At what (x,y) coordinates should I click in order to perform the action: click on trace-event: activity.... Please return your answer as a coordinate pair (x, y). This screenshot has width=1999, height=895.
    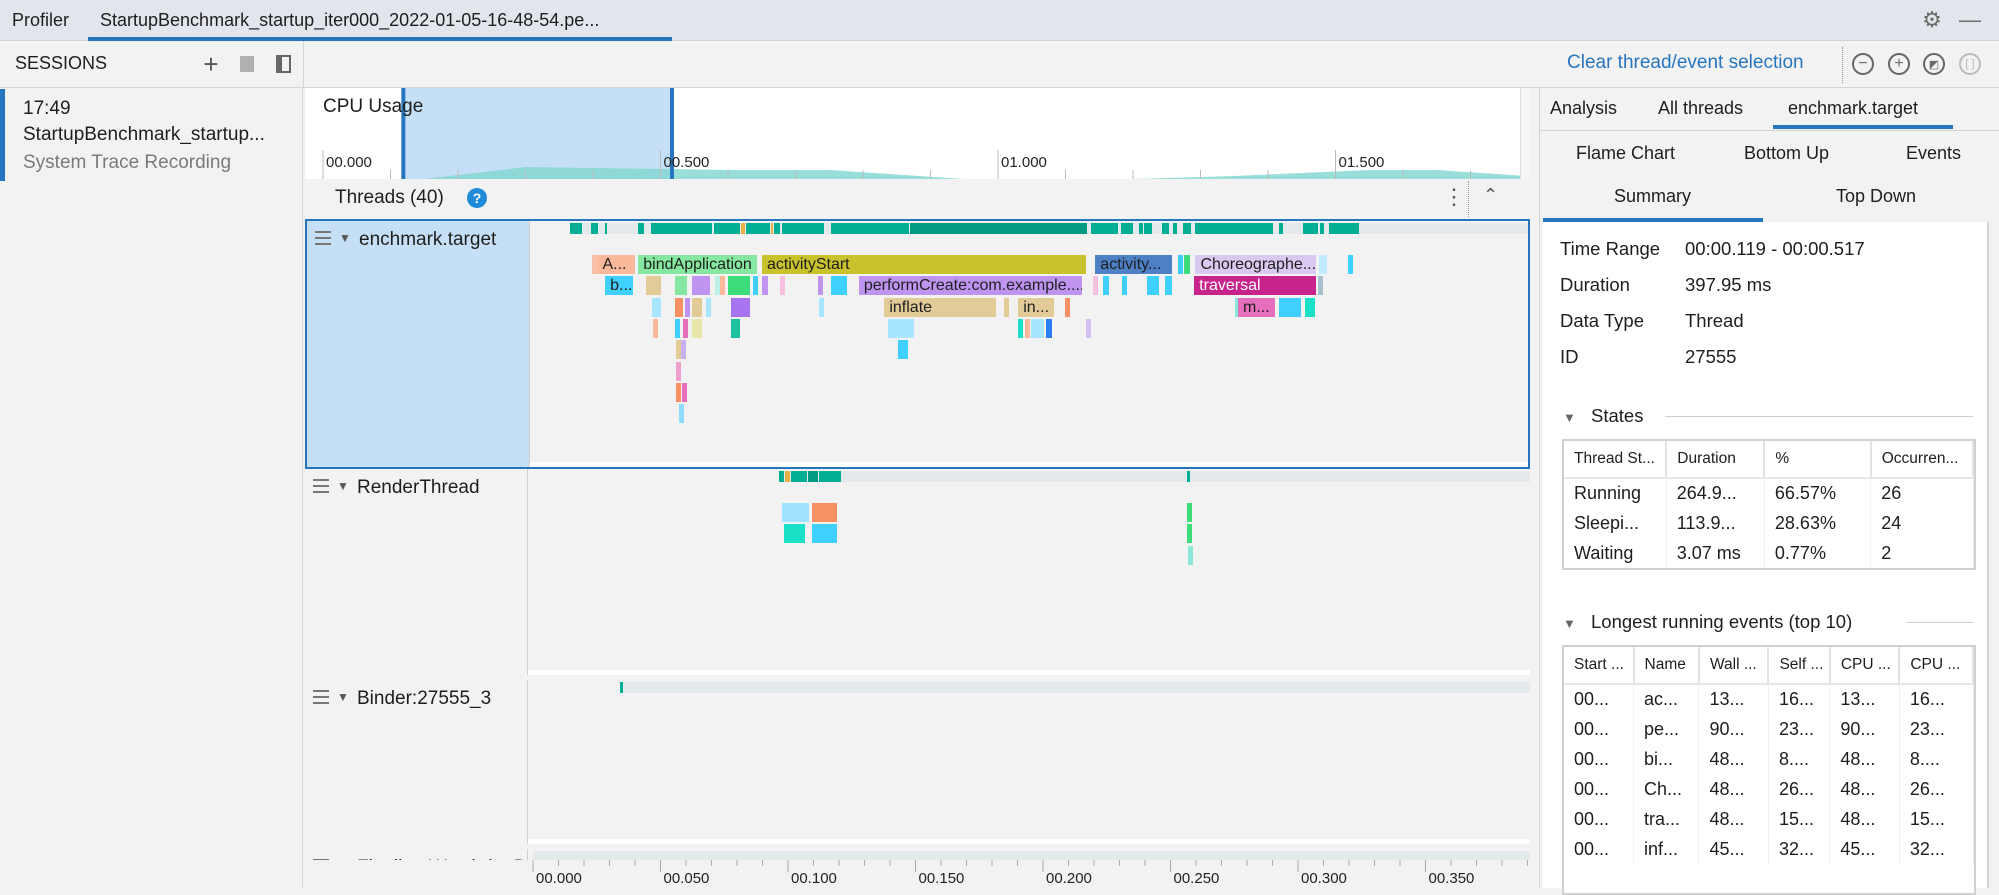
    Looking at the image, I should click on (1133, 264).